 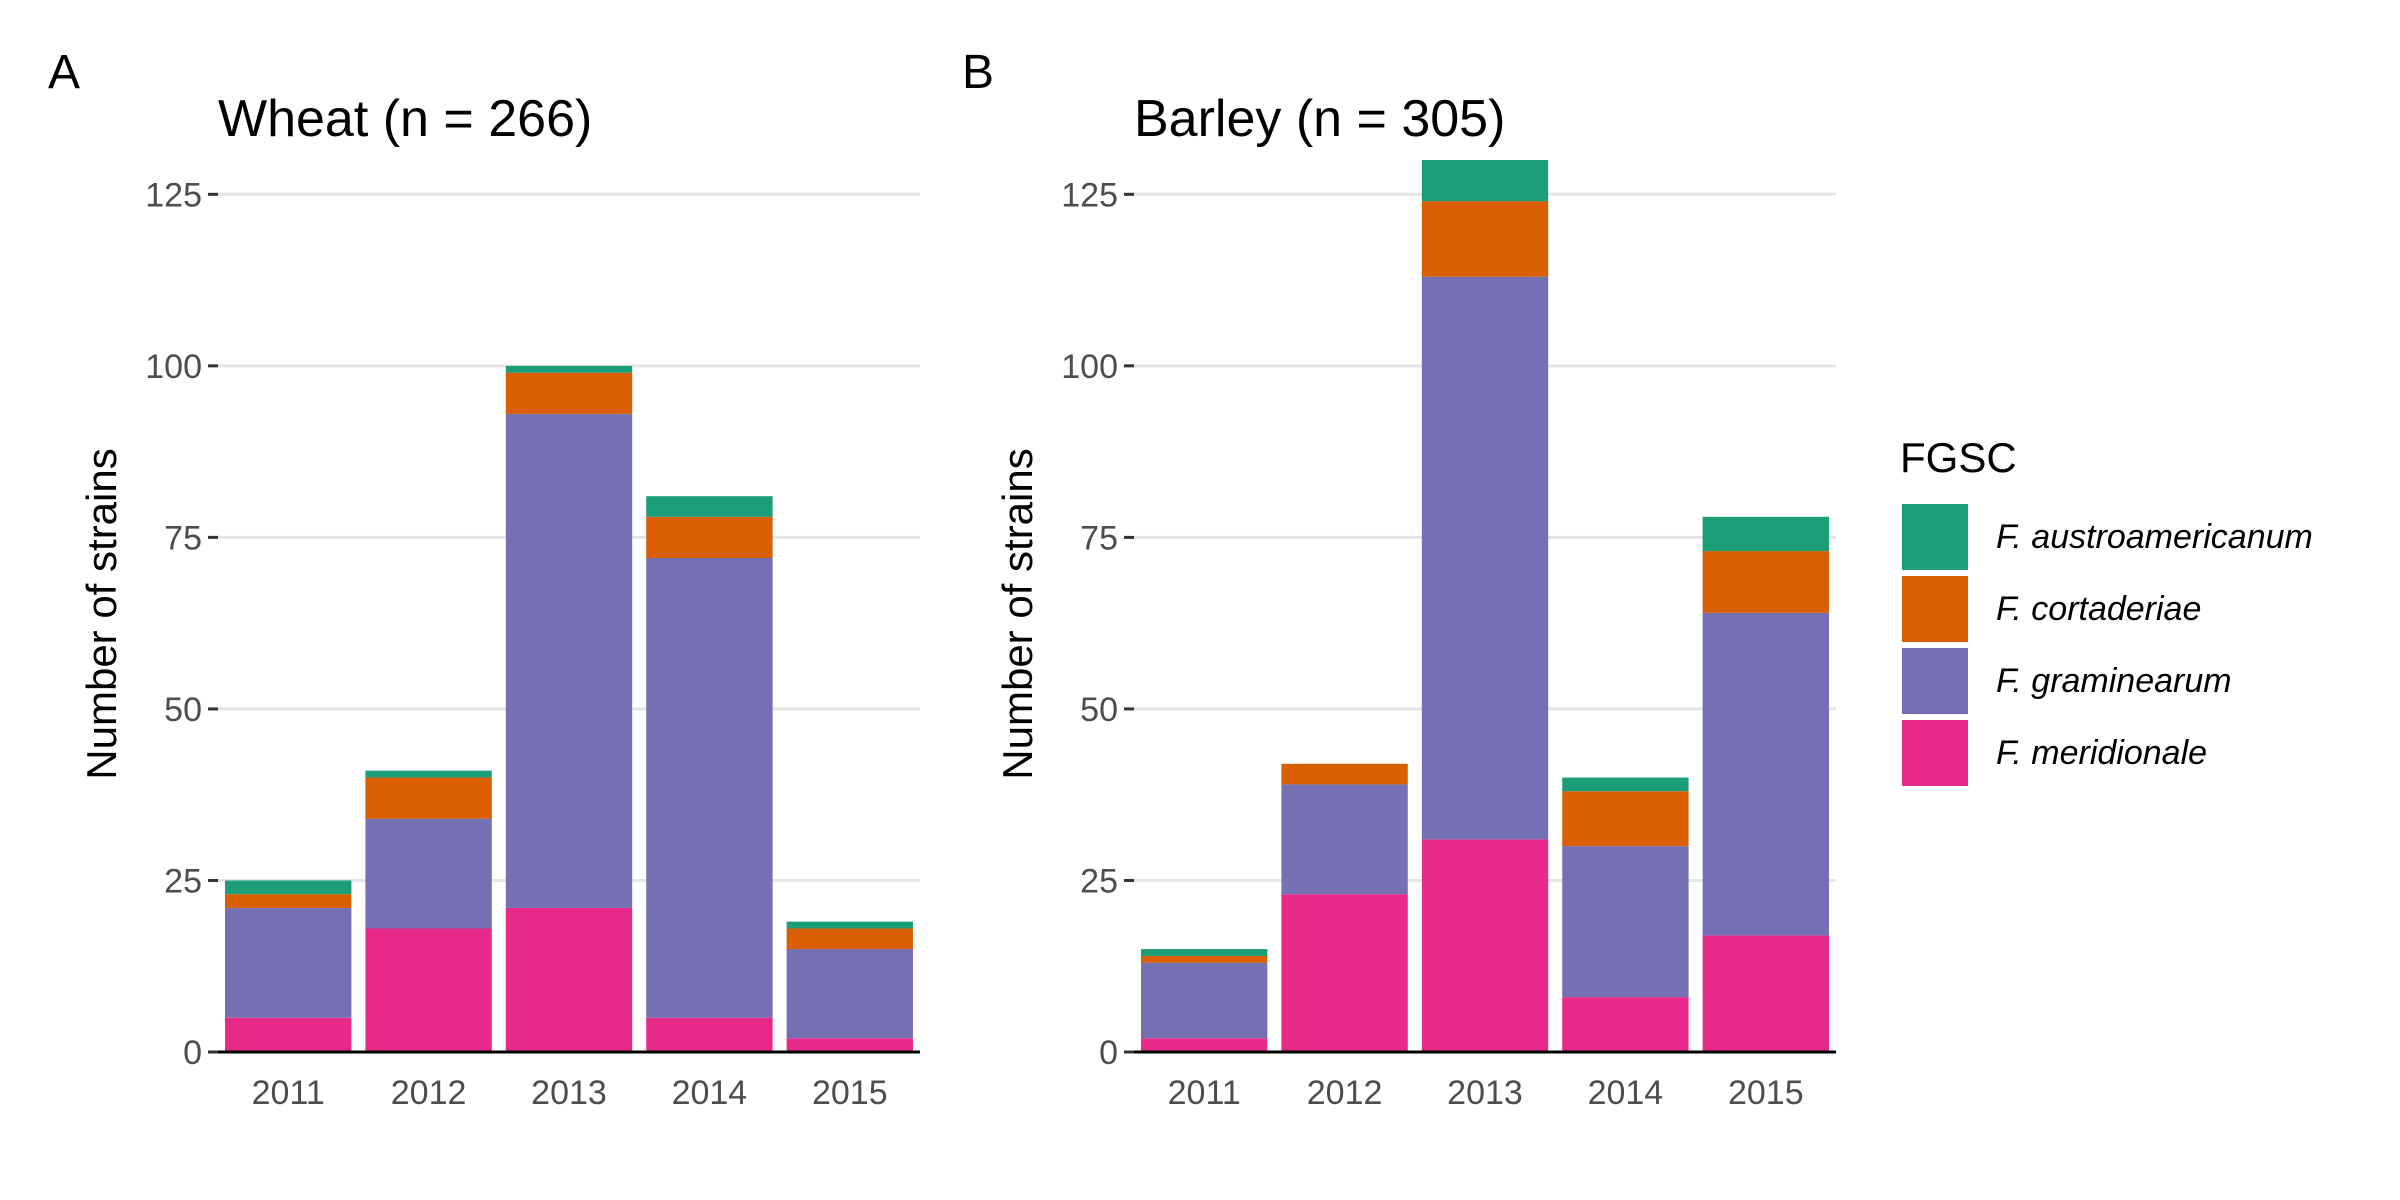 I want to click on barley-bar-2011-f-meridionale, so click(x=1204, y=1045).